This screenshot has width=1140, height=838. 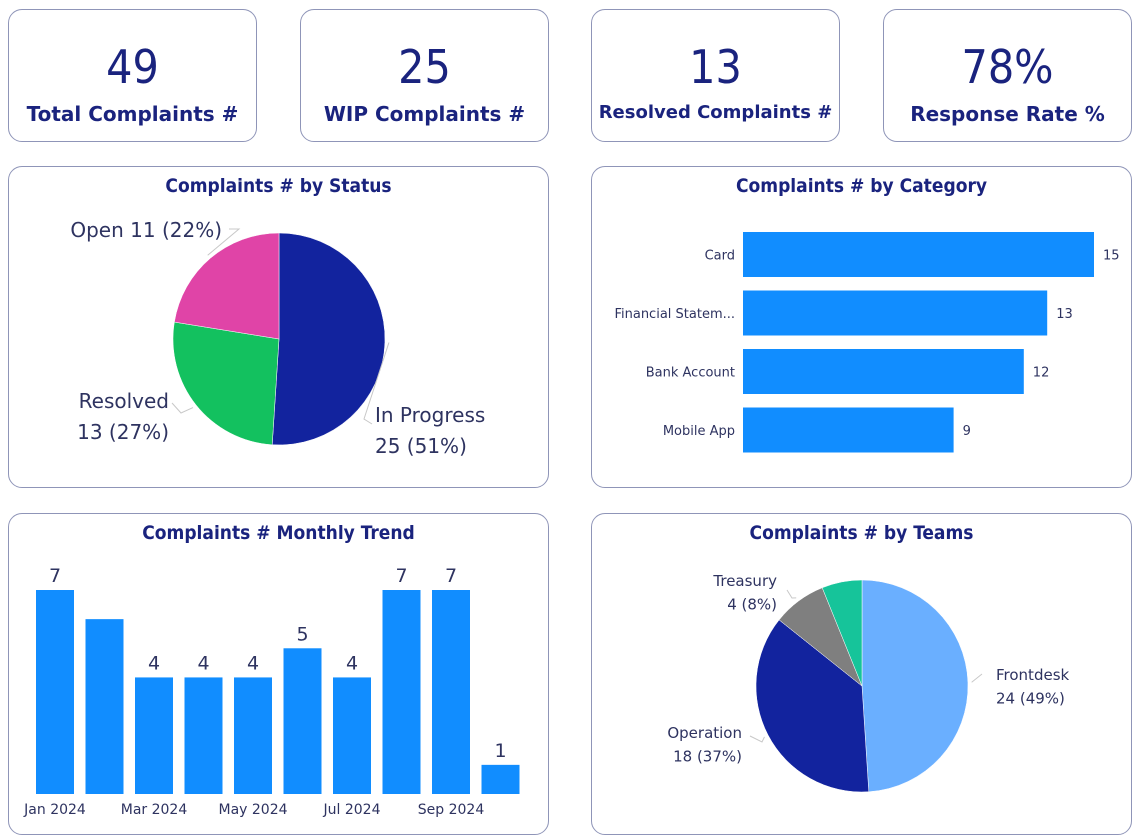 What do you see at coordinates (302, 721) in the screenshot?
I see `trend-bar-jun-2024` at bounding box center [302, 721].